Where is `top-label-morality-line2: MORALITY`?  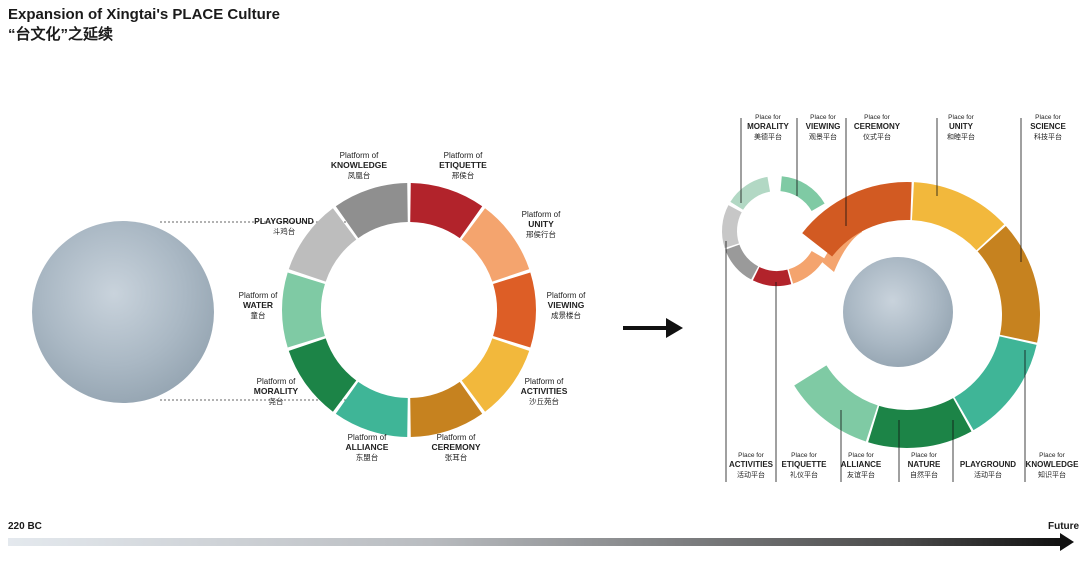
top-label-morality-line2: MORALITY is located at coordinates (768, 126).